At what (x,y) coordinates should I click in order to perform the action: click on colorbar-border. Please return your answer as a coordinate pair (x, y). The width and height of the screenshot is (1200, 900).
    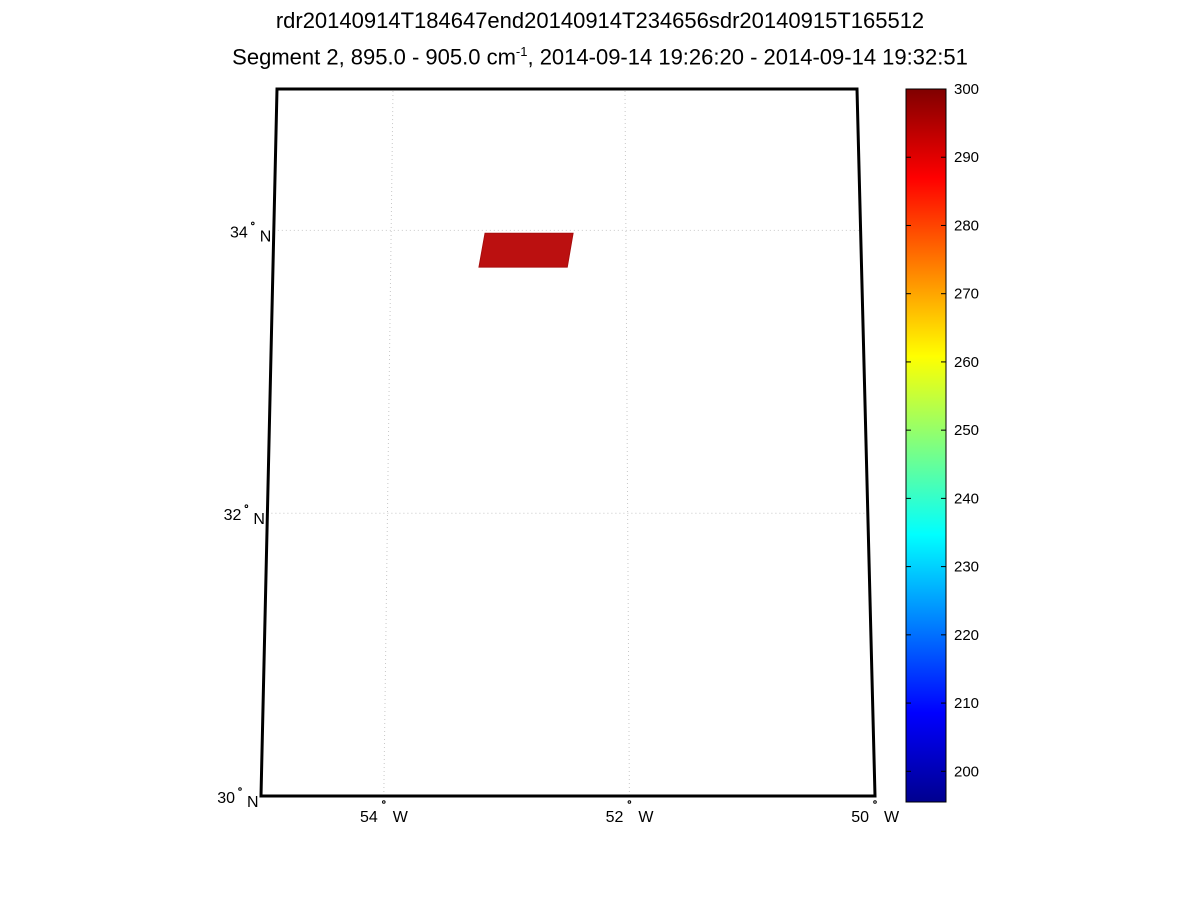
    Looking at the image, I should click on (926, 445).